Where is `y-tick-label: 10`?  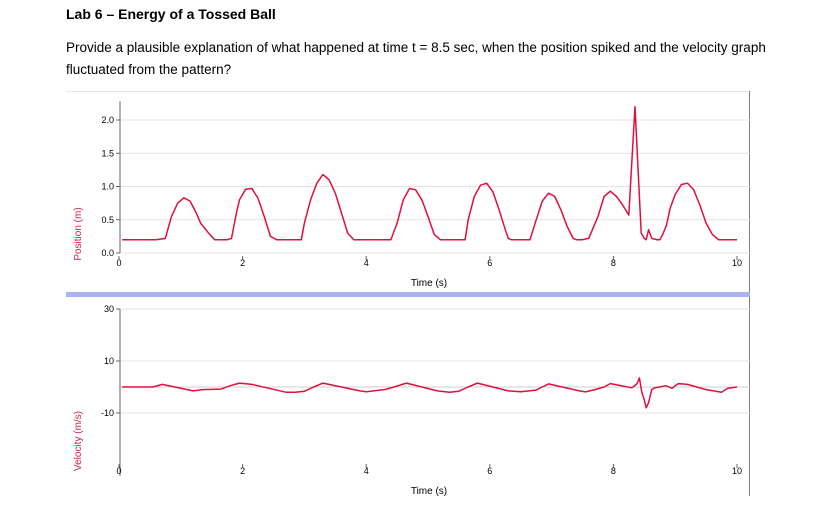 y-tick-label: 10 is located at coordinates (109, 361).